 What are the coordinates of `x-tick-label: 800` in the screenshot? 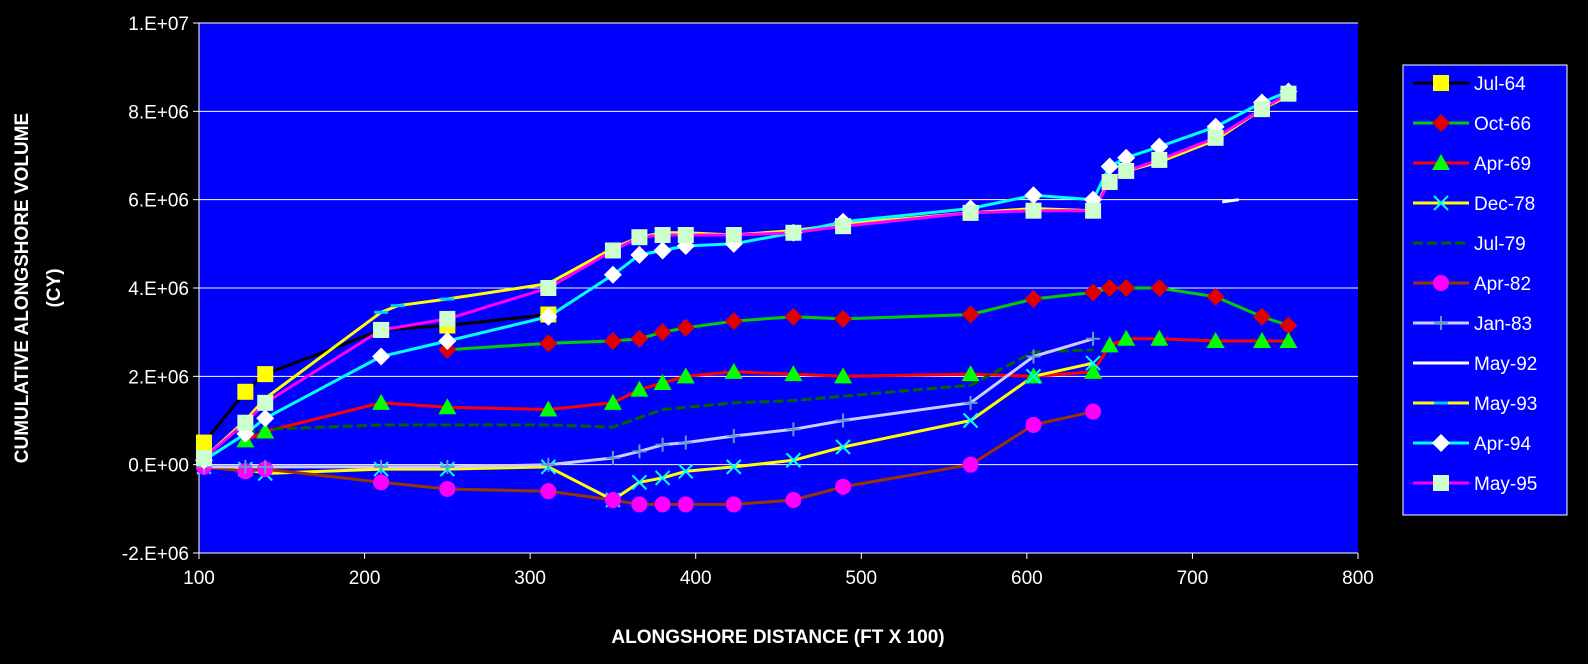 It's located at (1358, 578).